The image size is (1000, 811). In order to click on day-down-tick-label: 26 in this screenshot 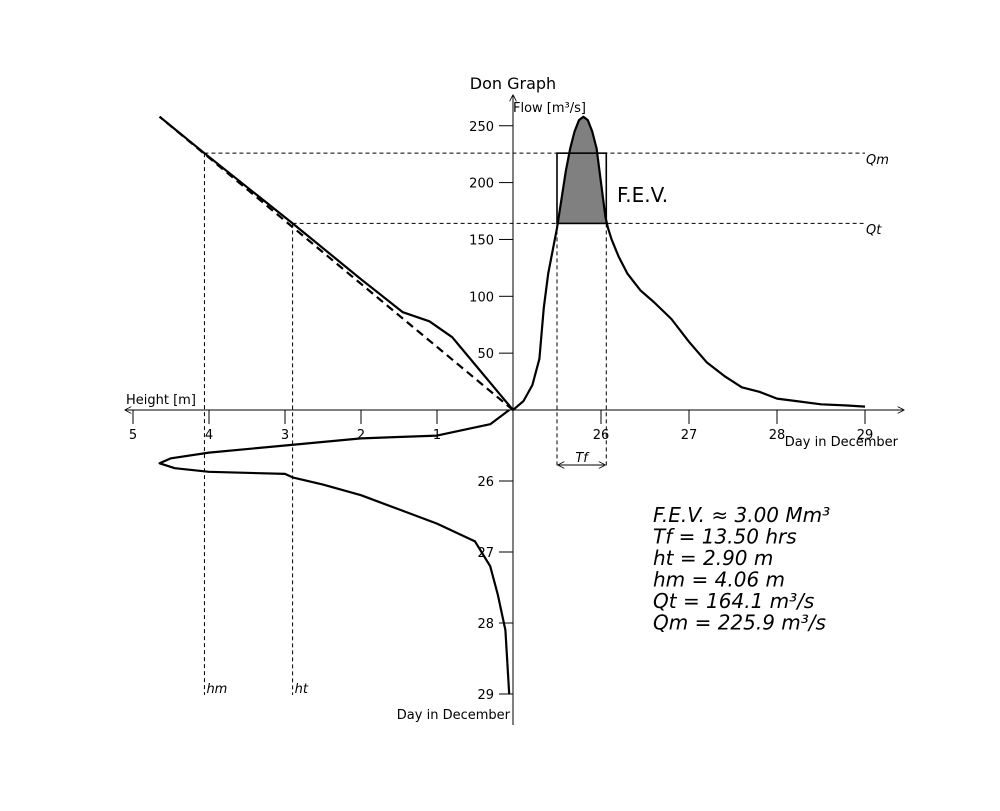, I will do `click(485, 482)`.